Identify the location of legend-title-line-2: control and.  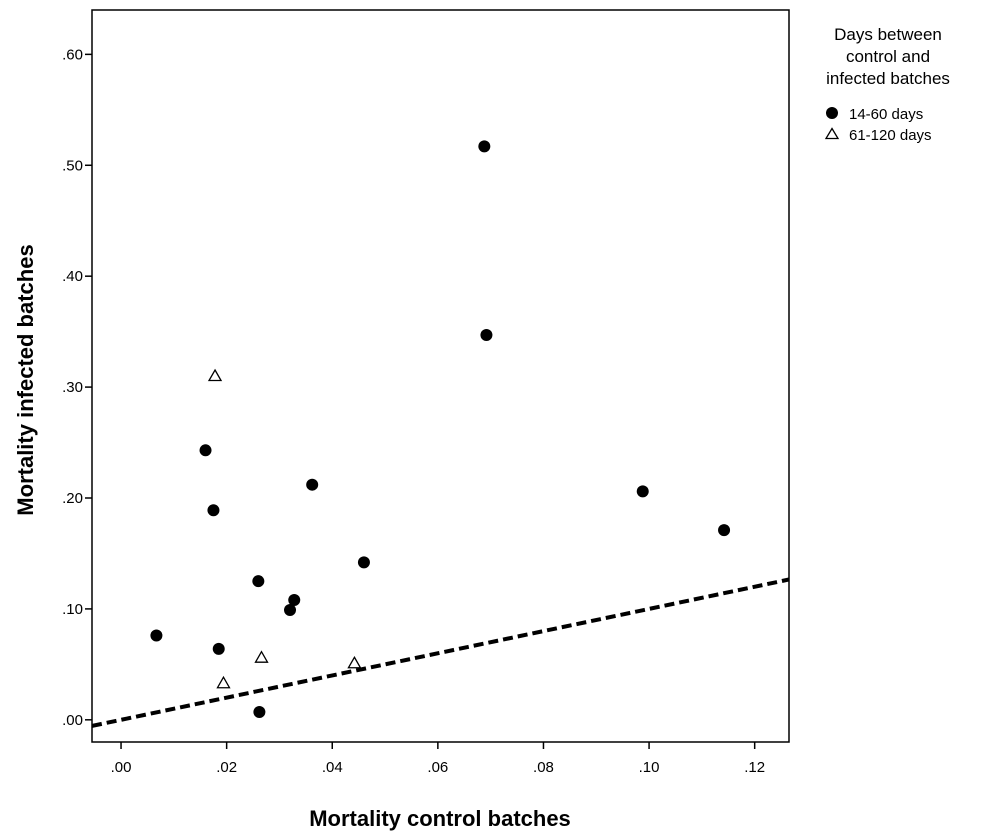
(888, 56).